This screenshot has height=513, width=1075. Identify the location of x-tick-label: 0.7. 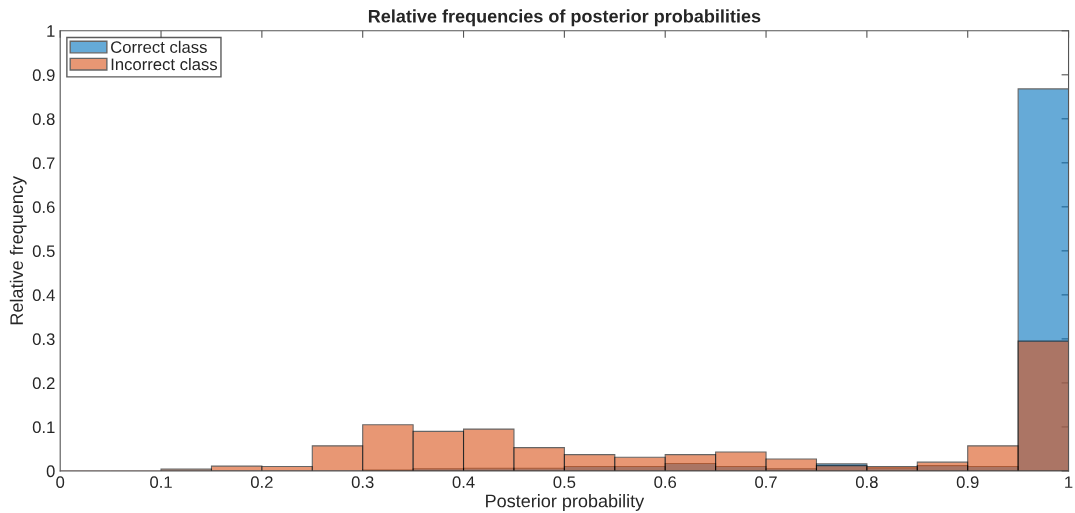
(766, 482).